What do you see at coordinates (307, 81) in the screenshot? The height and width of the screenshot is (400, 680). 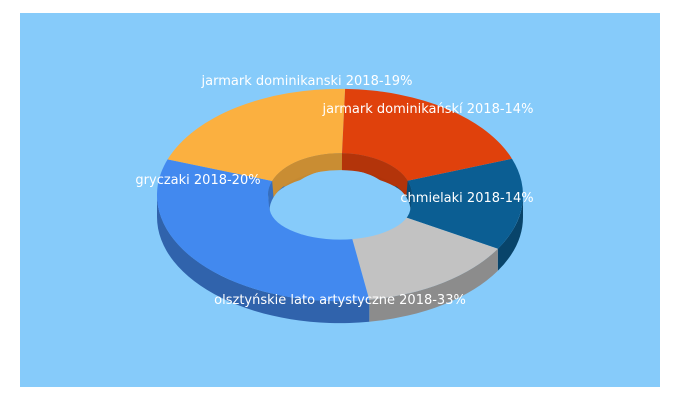 I see `slice-label-5: jarmark dominikanski 2018-19%` at bounding box center [307, 81].